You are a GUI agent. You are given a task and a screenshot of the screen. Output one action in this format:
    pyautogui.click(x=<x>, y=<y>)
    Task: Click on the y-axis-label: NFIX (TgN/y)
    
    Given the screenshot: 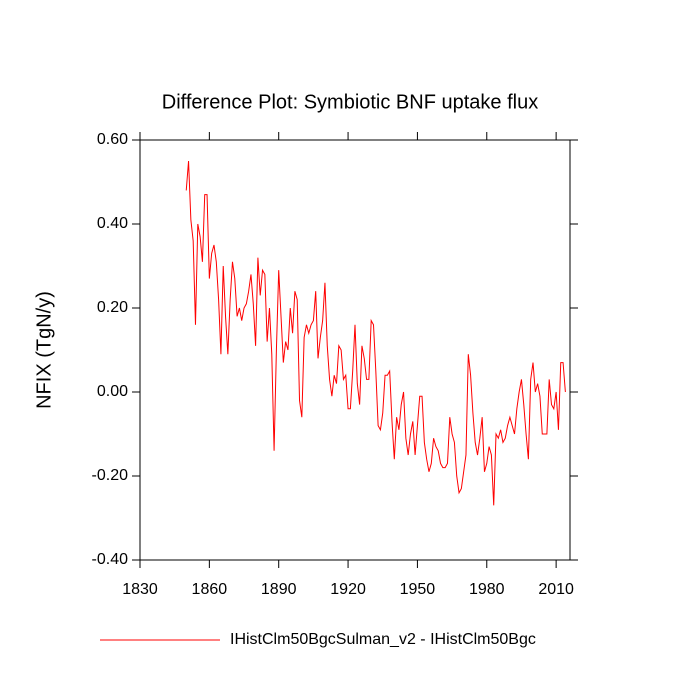 What is the action you would take?
    pyautogui.click(x=44, y=350)
    